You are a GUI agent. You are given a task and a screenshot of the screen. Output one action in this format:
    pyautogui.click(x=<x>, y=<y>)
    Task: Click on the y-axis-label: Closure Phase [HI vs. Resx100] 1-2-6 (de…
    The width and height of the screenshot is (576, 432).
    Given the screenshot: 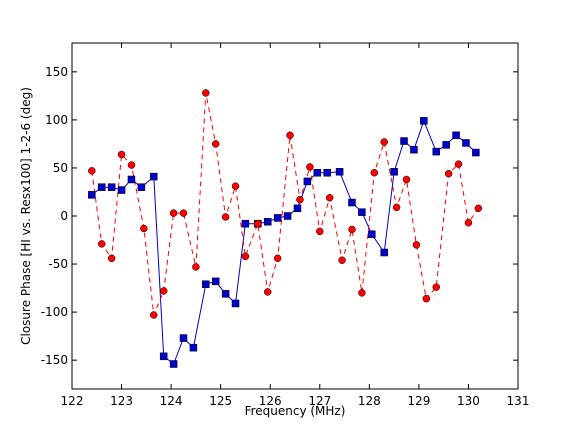 What is the action you would take?
    pyautogui.click(x=26, y=216)
    